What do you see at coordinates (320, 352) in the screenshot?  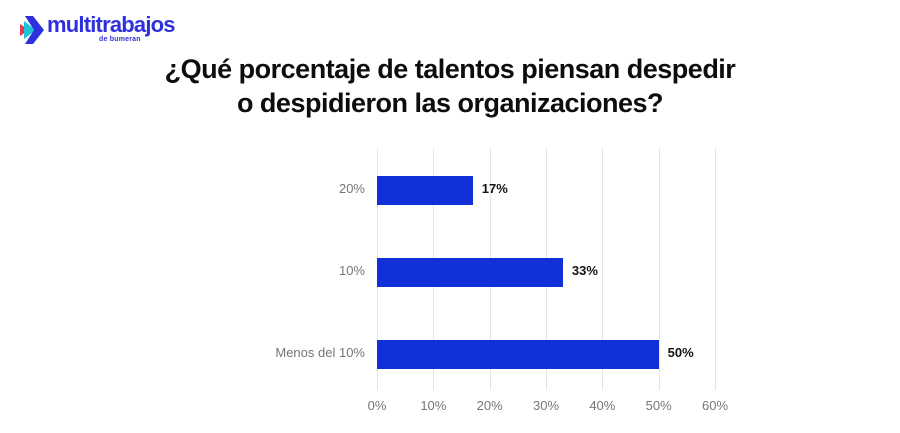 I see `category-label: Menos del 10%` at bounding box center [320, 352].